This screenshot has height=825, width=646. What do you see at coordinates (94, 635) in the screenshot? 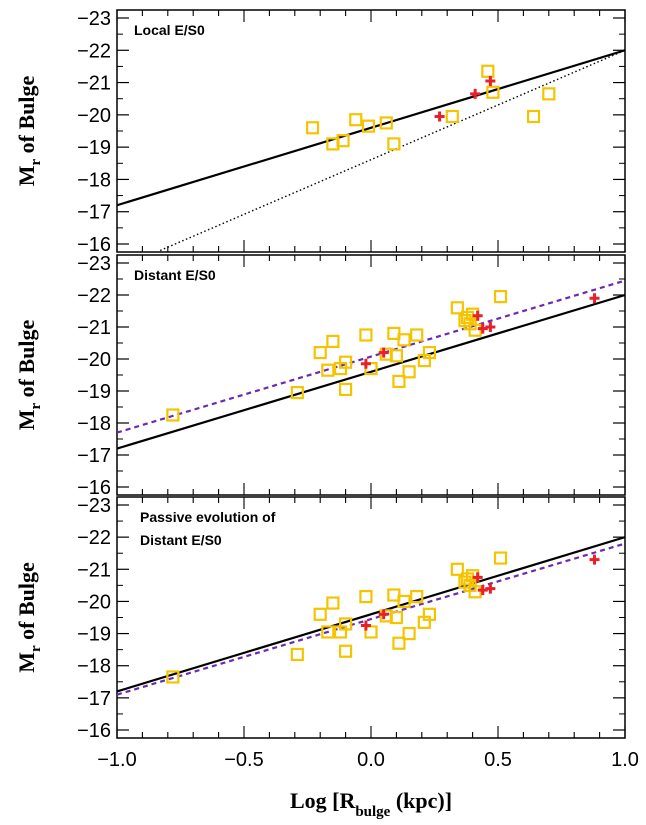
I see `panel-3-ytick-label: −19` at bounding box center [94, 635].